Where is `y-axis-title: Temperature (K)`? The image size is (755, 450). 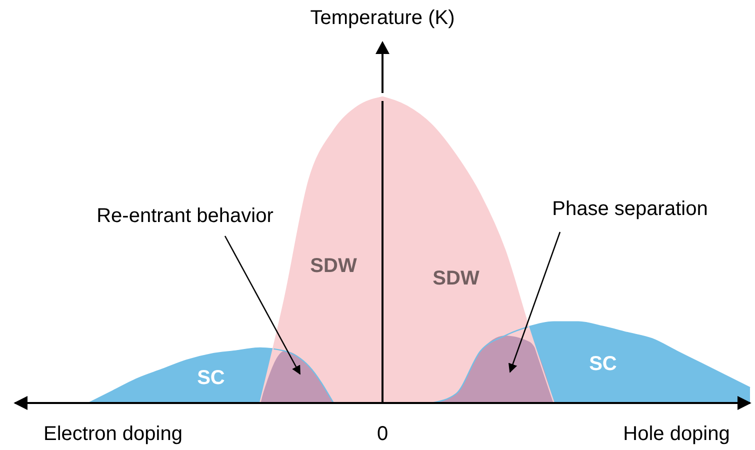
y-axis-title: Temperature (K) is located at coordinates (382, 18).